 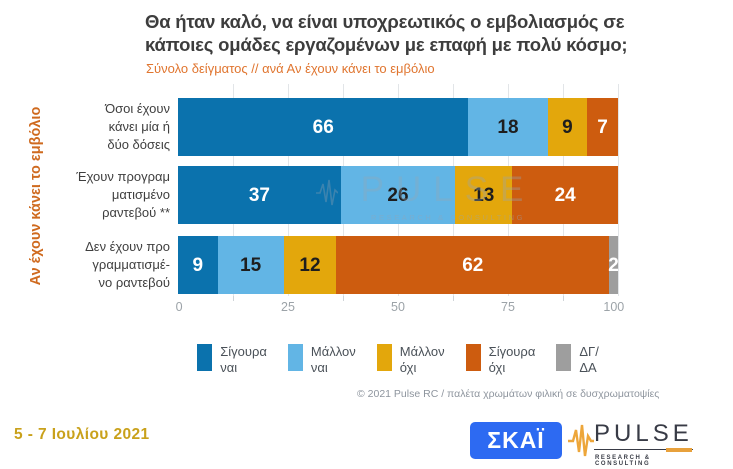 What do you see at coordinates (618, 190) in the screenshot?
I see `gridline` at bounding box center [618, 190].